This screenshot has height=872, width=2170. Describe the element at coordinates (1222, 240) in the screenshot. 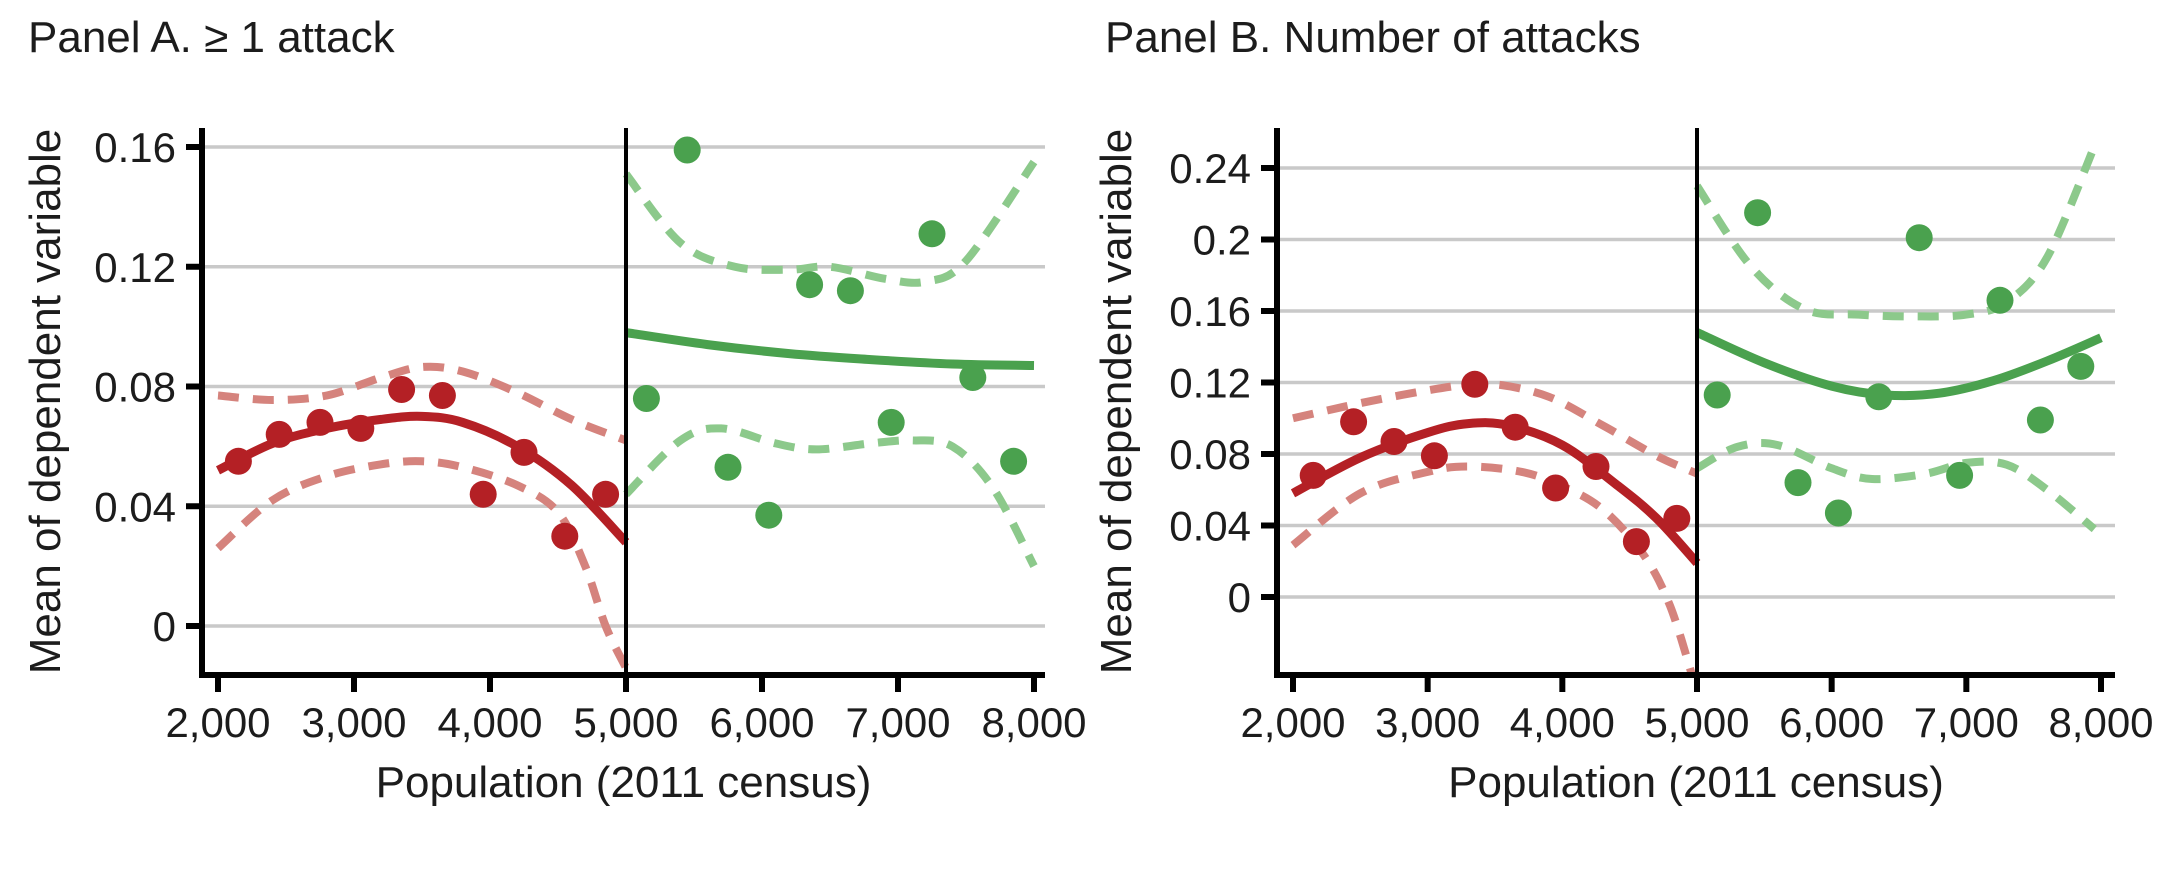

I see `y-tick-label: 0.2` at that location.